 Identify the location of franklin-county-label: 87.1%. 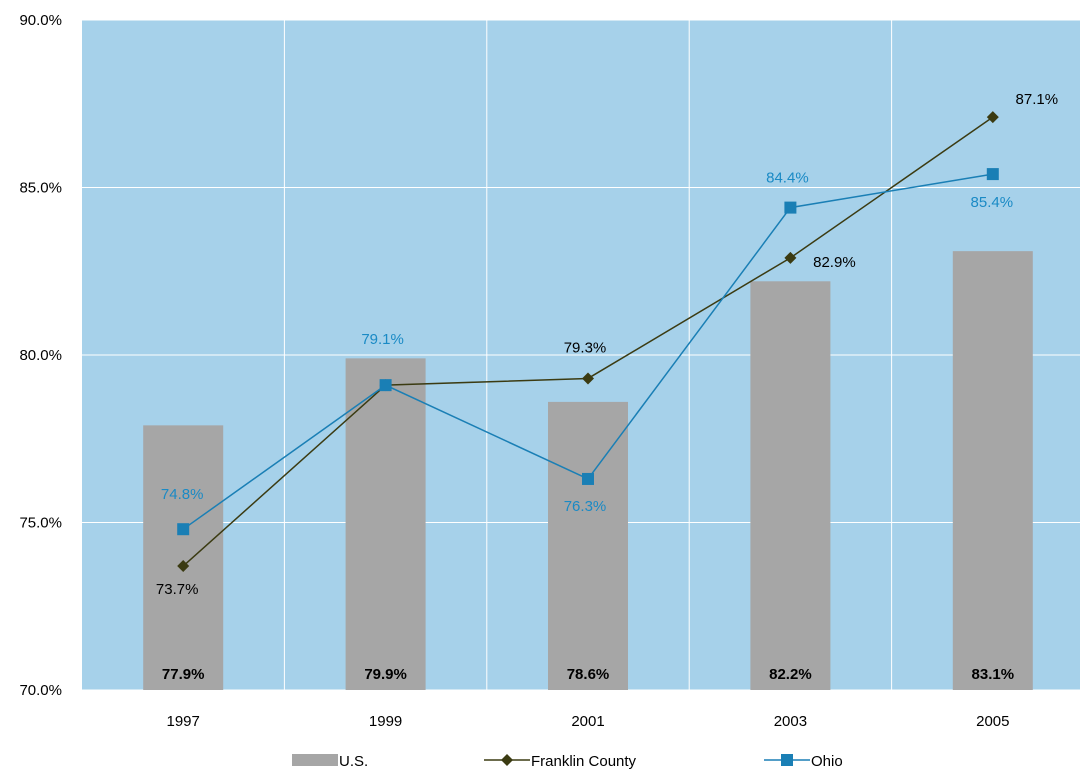
(1037, 99).